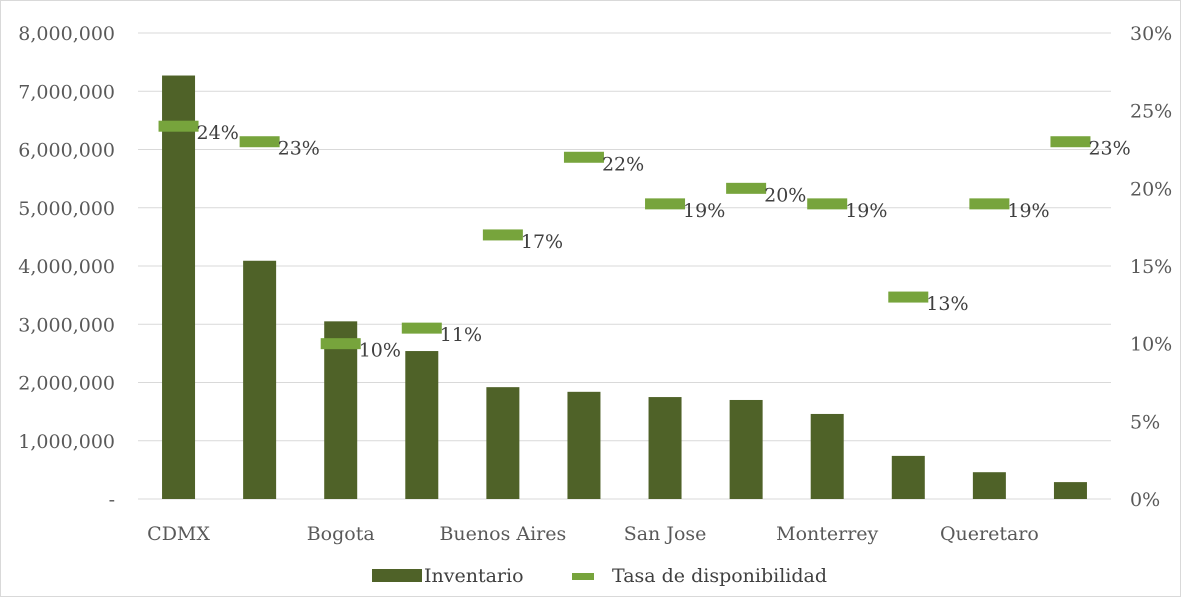 The image size is (1181, 597). I want to click on y-tick-label-right: 0%, so click(1145, 500).